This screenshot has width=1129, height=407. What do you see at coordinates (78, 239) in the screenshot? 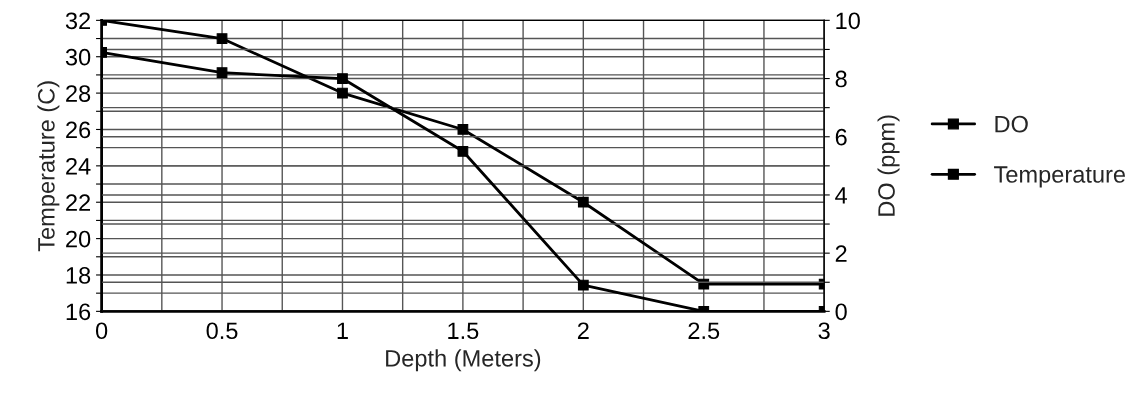
I see `y-tick-label: 20` at bounding box center [78, 239].